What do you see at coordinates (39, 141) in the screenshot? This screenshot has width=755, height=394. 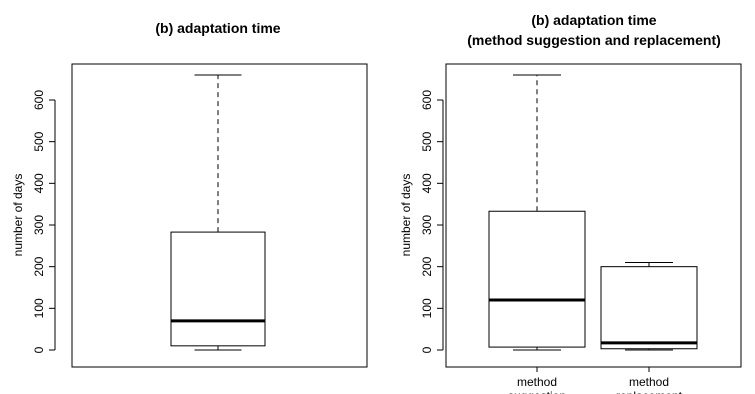 I see `chart-1-y-tick-label: 500` at bounding box center [39, 141].